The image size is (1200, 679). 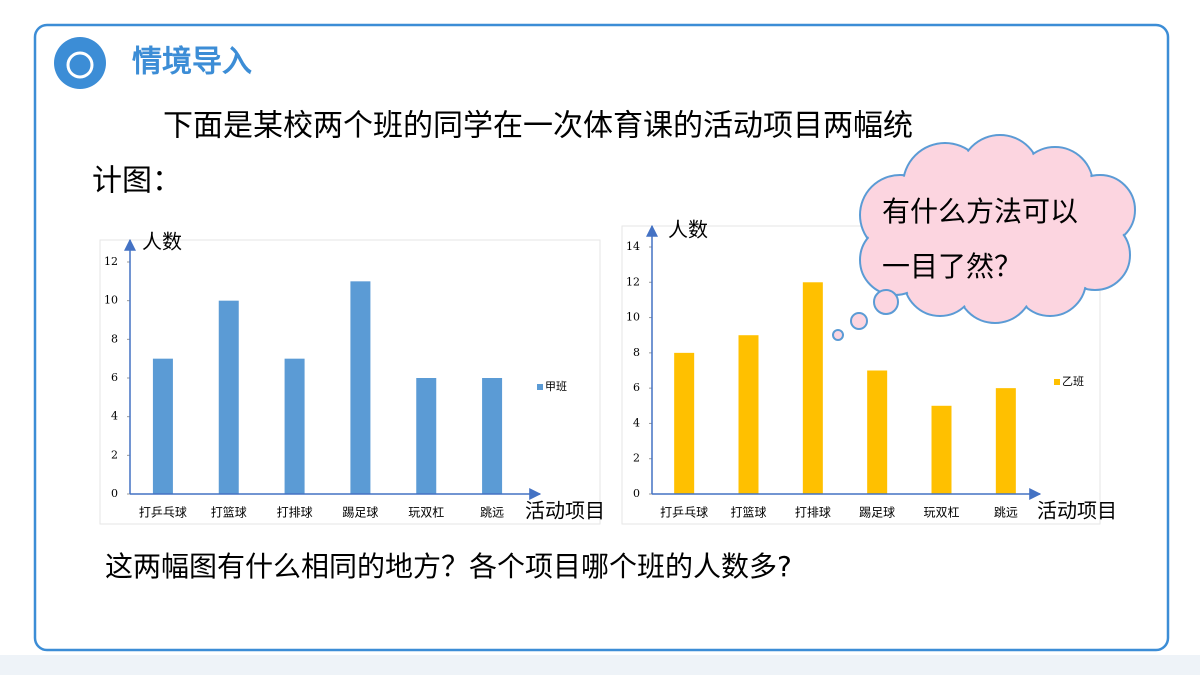 I want to click on legend-label: 乙班, so click(x=1073, y=381).